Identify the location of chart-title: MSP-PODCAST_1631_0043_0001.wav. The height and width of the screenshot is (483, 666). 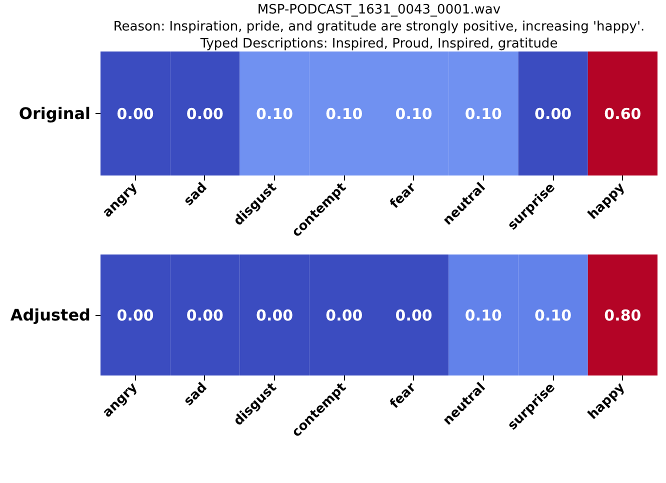
(379, 10).